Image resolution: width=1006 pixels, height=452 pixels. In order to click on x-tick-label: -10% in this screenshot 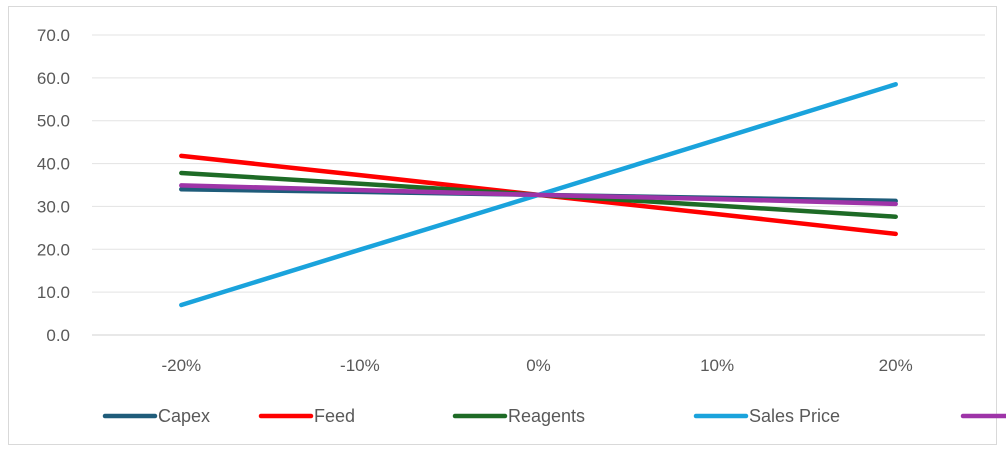, I will do `click(360, 365)`.